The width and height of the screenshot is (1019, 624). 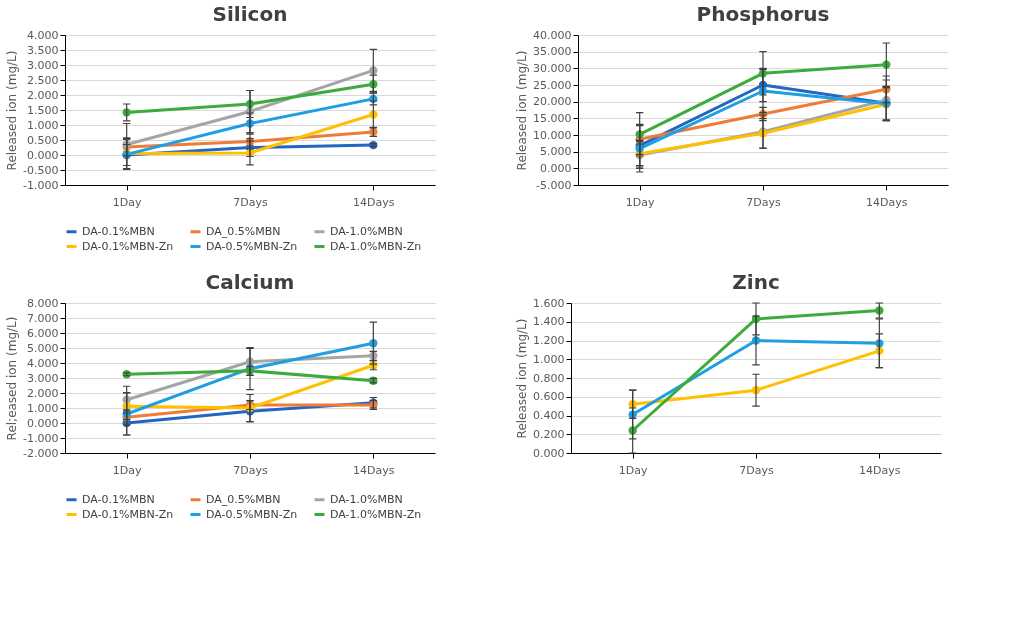 What do you see at coordinates (552, 102) in the screenshot?
I see `y-tick-label: 20.000` at bounding box center [552, 102].